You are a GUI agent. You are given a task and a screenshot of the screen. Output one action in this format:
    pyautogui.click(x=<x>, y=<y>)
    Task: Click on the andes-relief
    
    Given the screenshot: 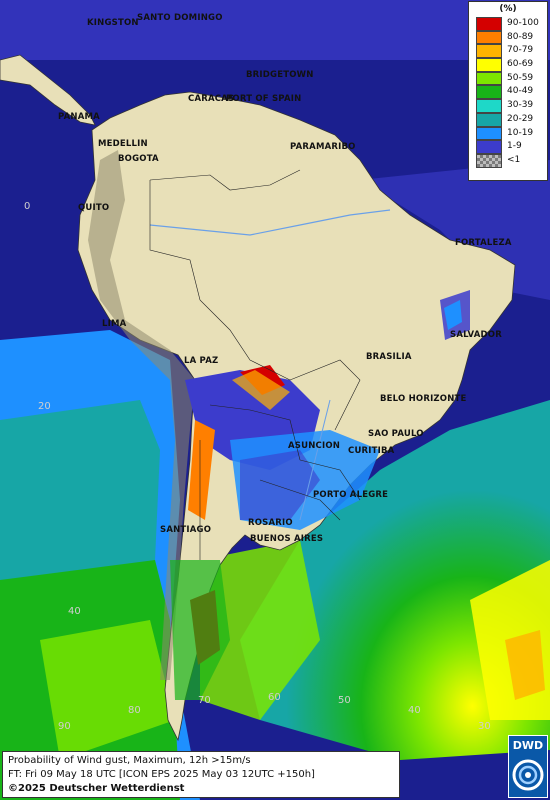 What is the action you would take?
    pyautogui.click(x=141, y=415)
    